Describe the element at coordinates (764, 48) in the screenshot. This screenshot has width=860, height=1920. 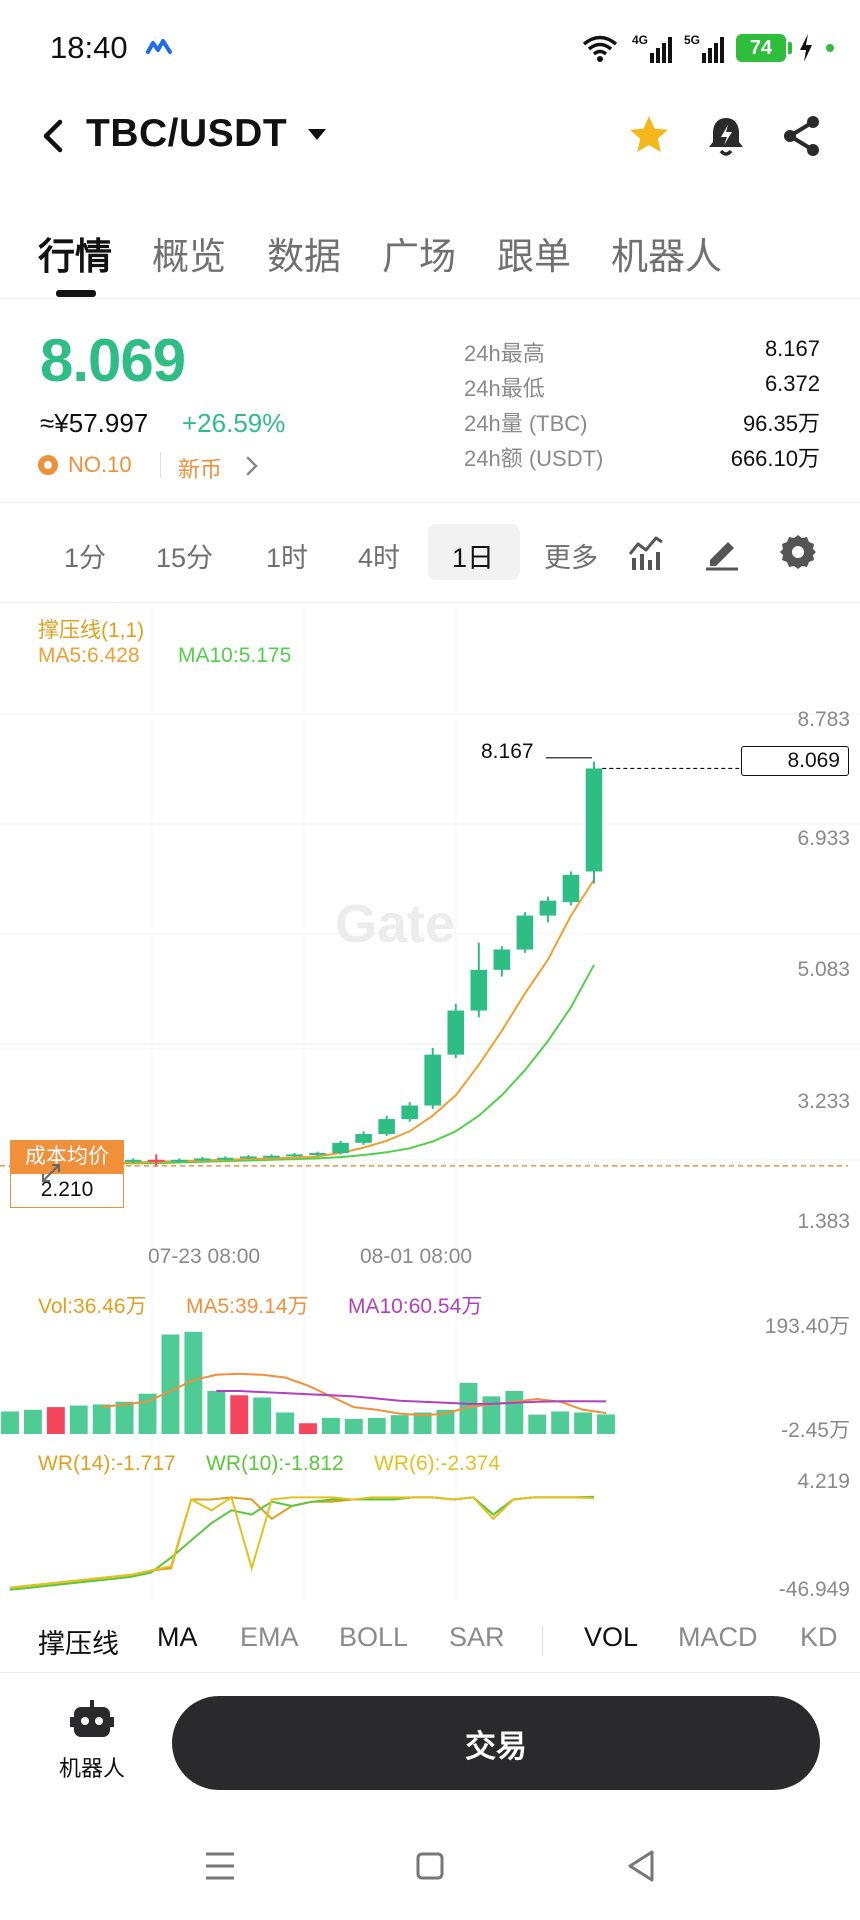
I see `battery-icon: 74` at that location.